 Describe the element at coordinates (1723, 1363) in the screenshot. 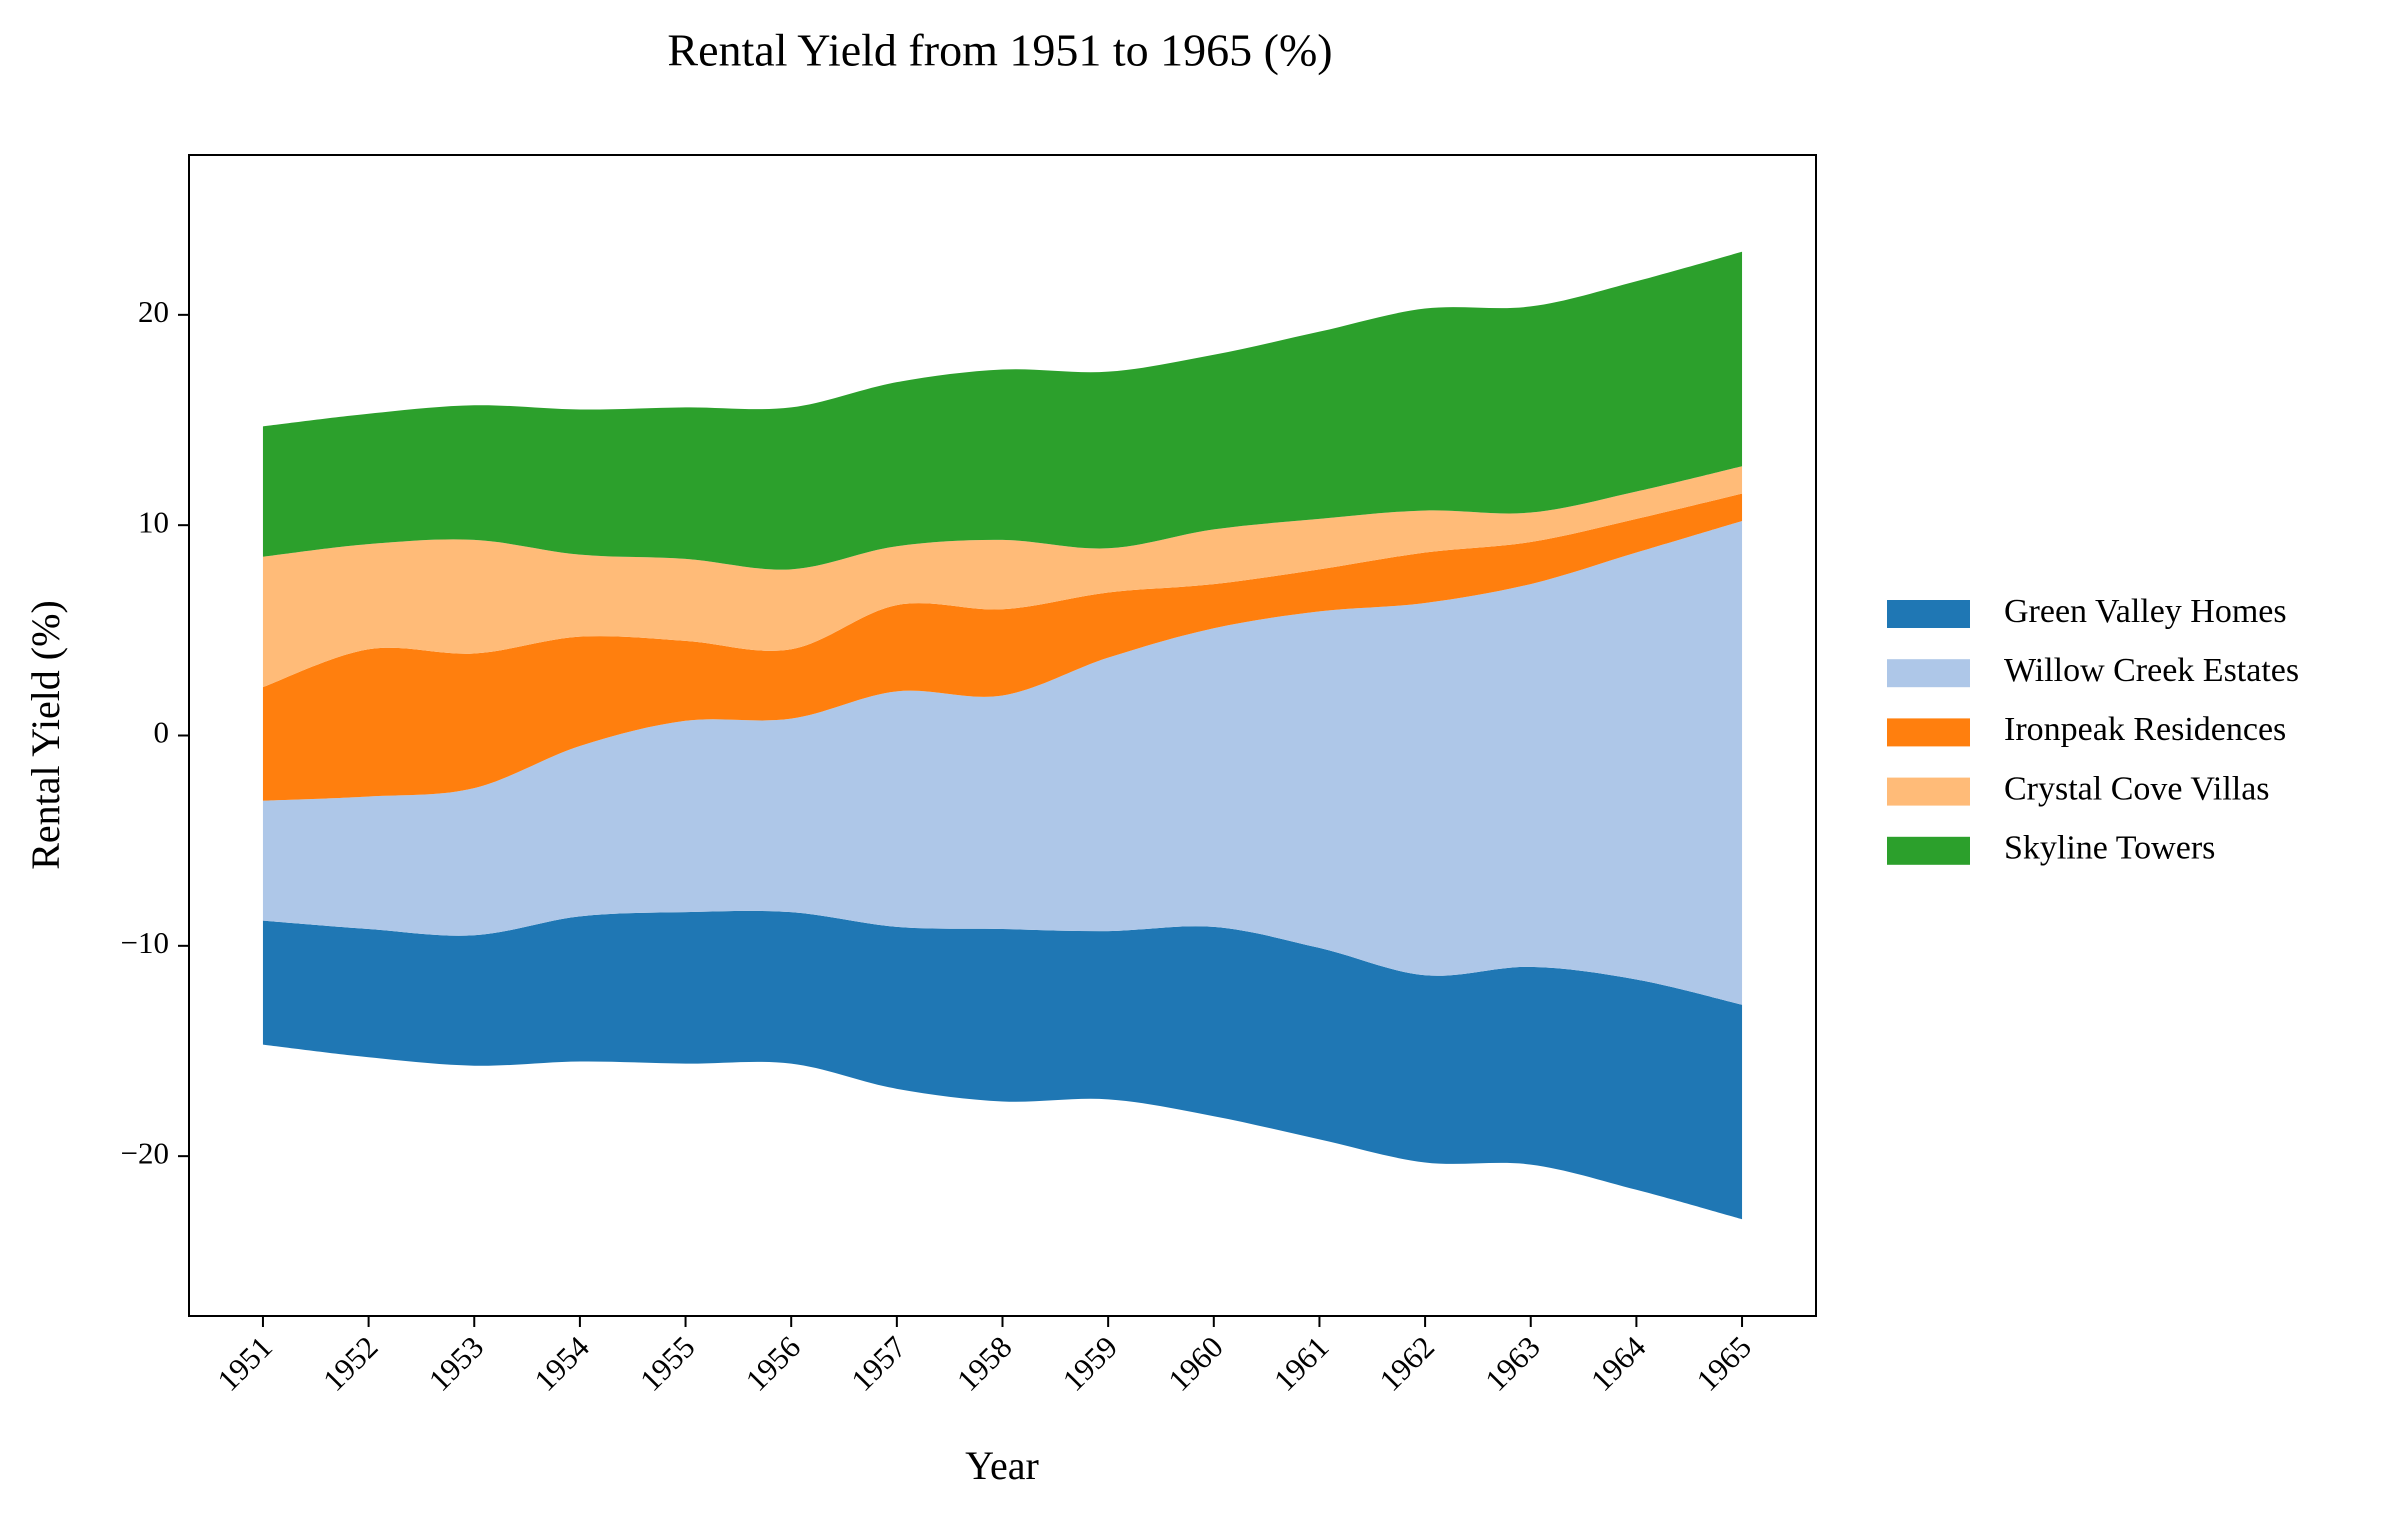

I see `x-tick-label: 1965` at that location.